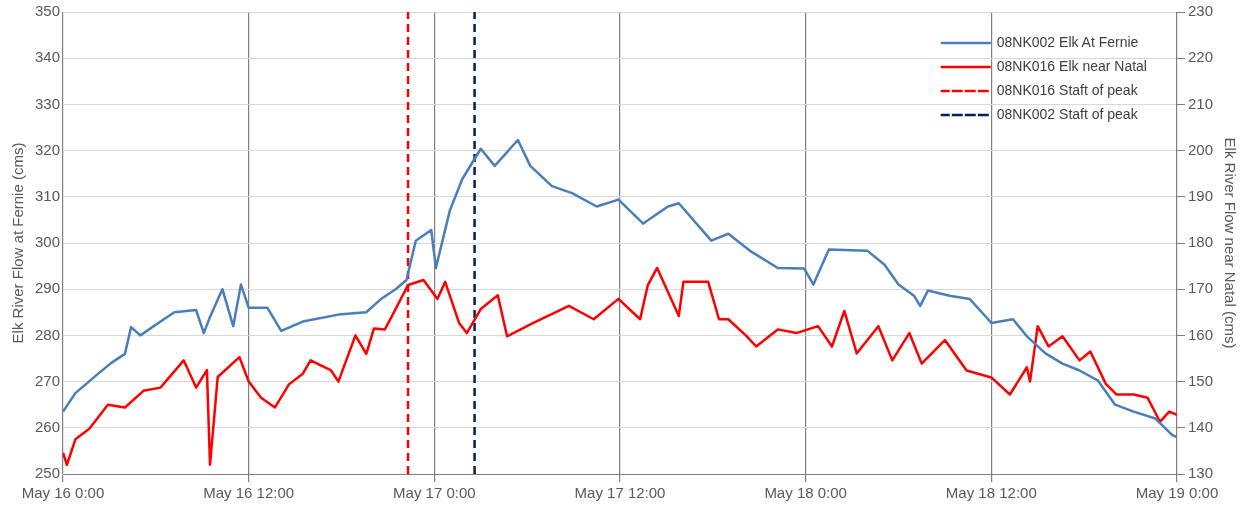  What do you see at coordinates (1200, 195) in the screenshot?
I see `y2-tick-label: 190` at bounding box center [1200, 195].